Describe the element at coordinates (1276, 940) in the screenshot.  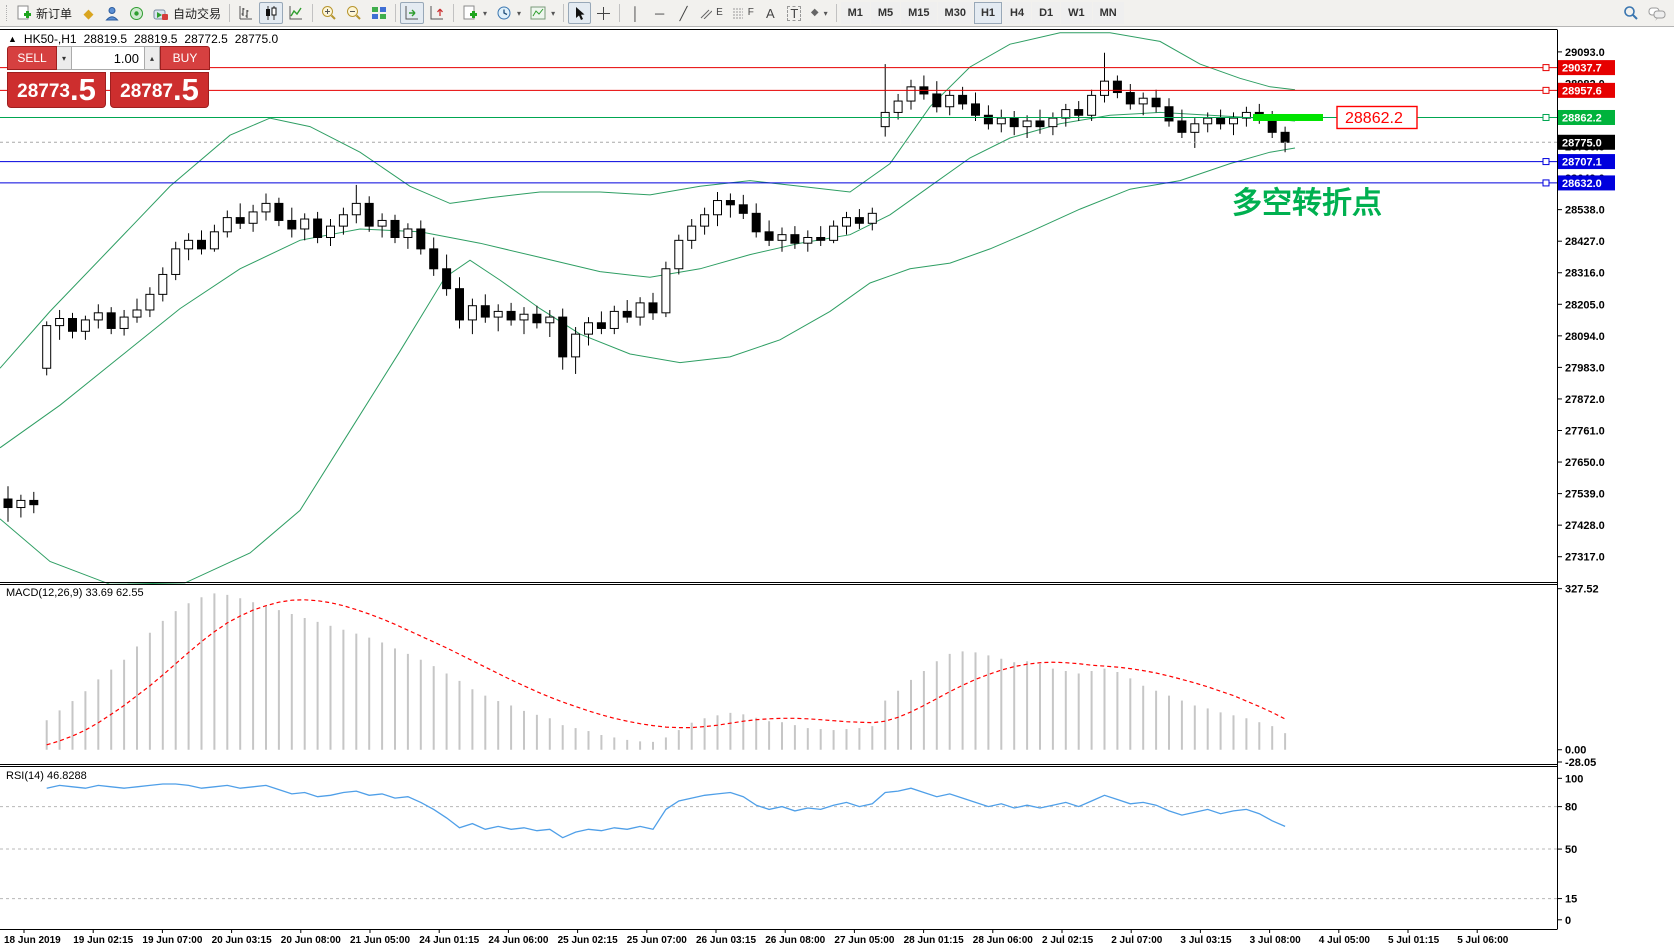
I see `time-axis-label: 3 Jul 08:00` at that location.